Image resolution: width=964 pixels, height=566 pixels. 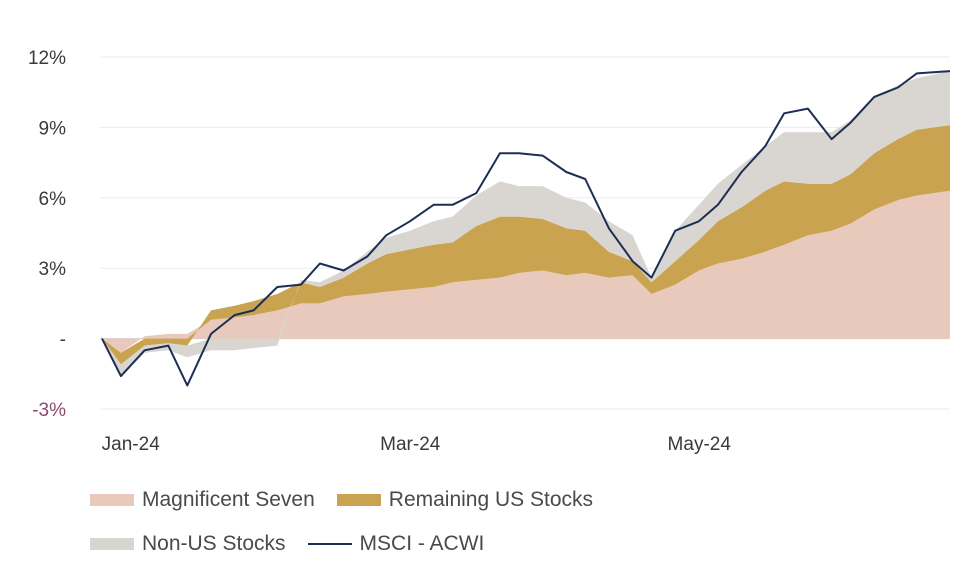 I want to click on legend-item-magnificent-seven: Magnificent Seven, so click(x=202, y=500).